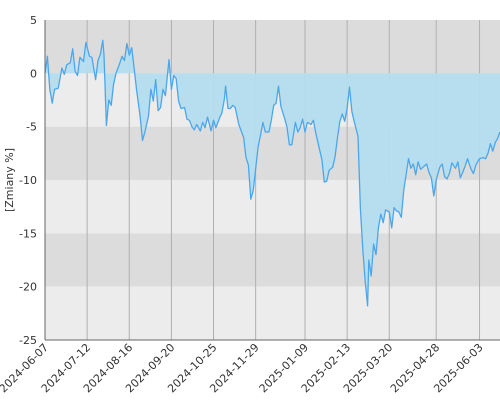 The height and width of the screenshot is (404, 500). I want to click on y-axis-label: [Zmiany %], so click(9, 180).